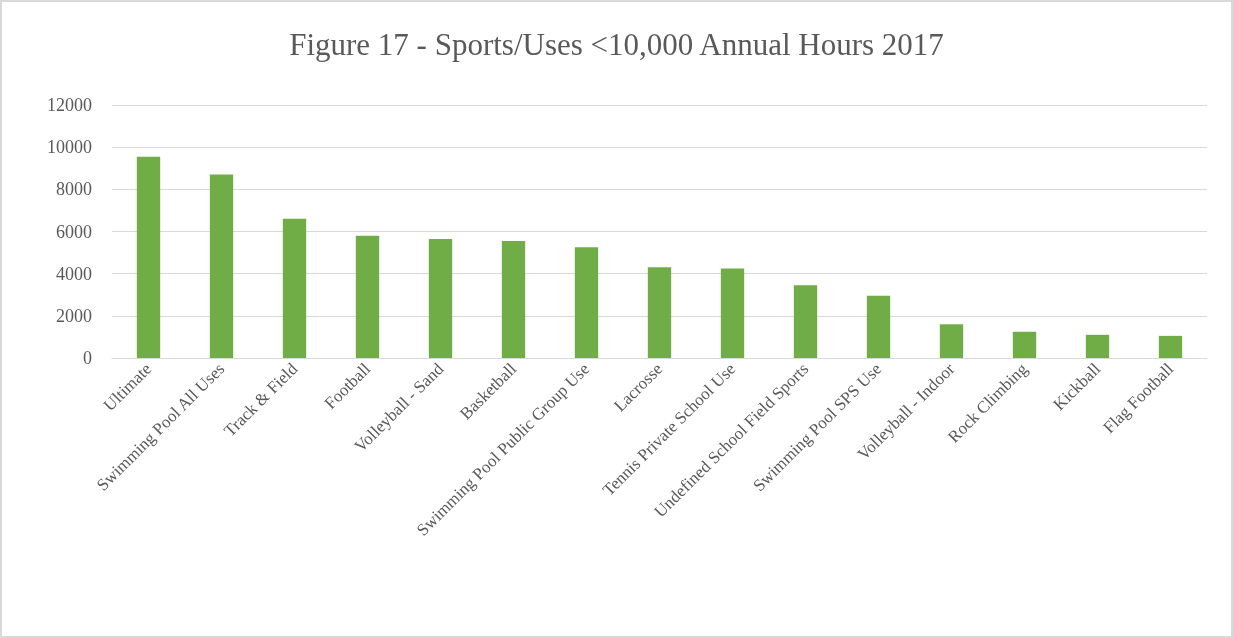 The image size is (1233, 638). I want to click on y-tick-label: 0, so click(87, 358).